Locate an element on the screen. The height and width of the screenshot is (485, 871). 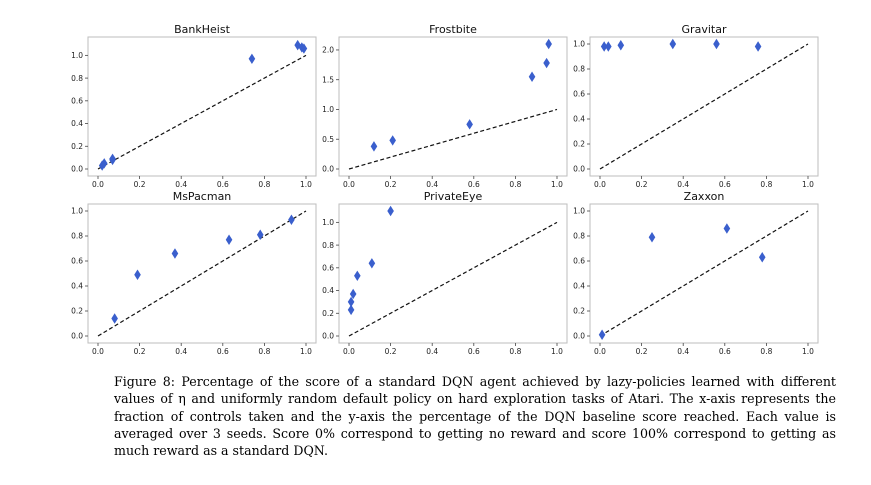
y-tick-label: 0.5 is located at coordinates (328, 139).